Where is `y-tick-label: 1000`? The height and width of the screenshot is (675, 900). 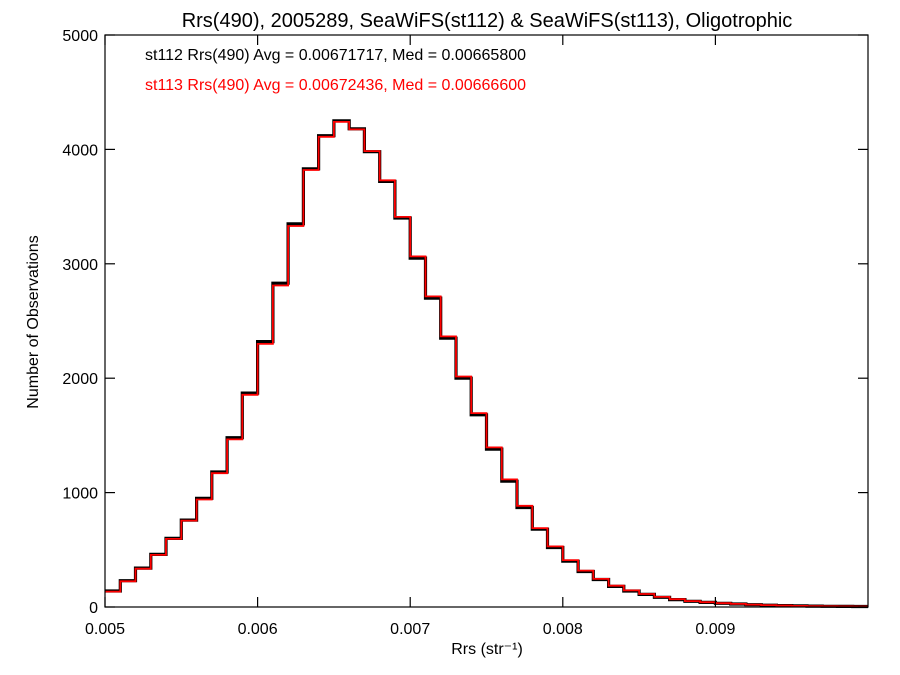 y-tick-label: 1000 is located at coordinates (80, 494).